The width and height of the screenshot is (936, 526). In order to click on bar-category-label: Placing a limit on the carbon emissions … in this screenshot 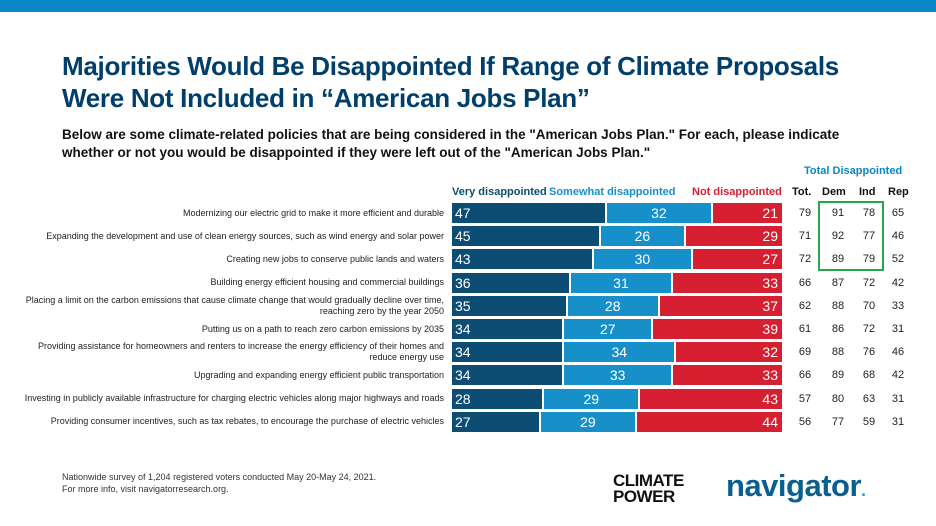, I will do `click(234, 305)`.